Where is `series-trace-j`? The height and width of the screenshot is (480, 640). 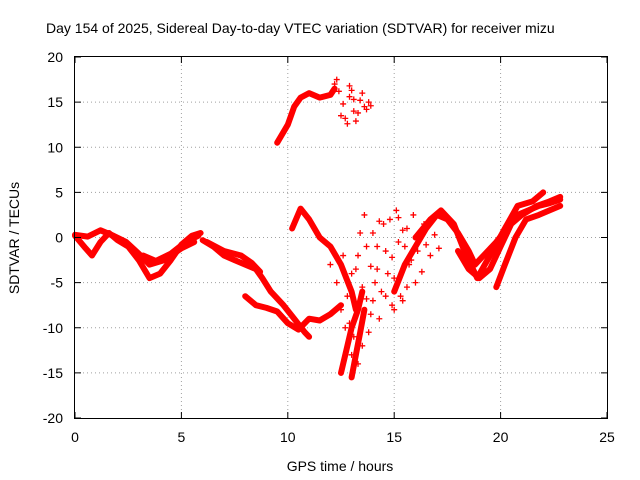 series-trace-j is located at coordinates (358, 343).